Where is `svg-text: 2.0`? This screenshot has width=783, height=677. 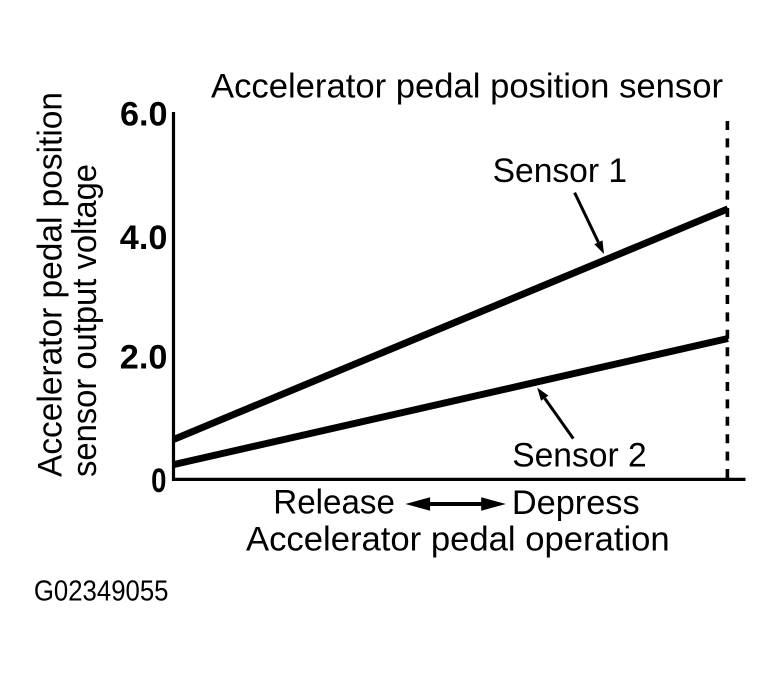
svg-text: 2.0 is located at coordinates (144, 358).